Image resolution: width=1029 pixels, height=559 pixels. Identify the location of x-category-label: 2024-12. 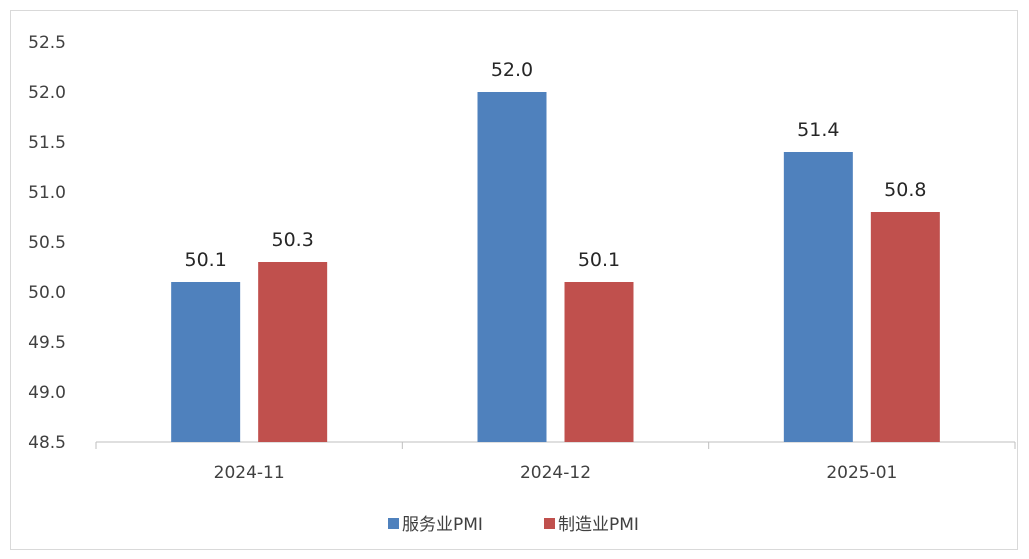
(555, 473).